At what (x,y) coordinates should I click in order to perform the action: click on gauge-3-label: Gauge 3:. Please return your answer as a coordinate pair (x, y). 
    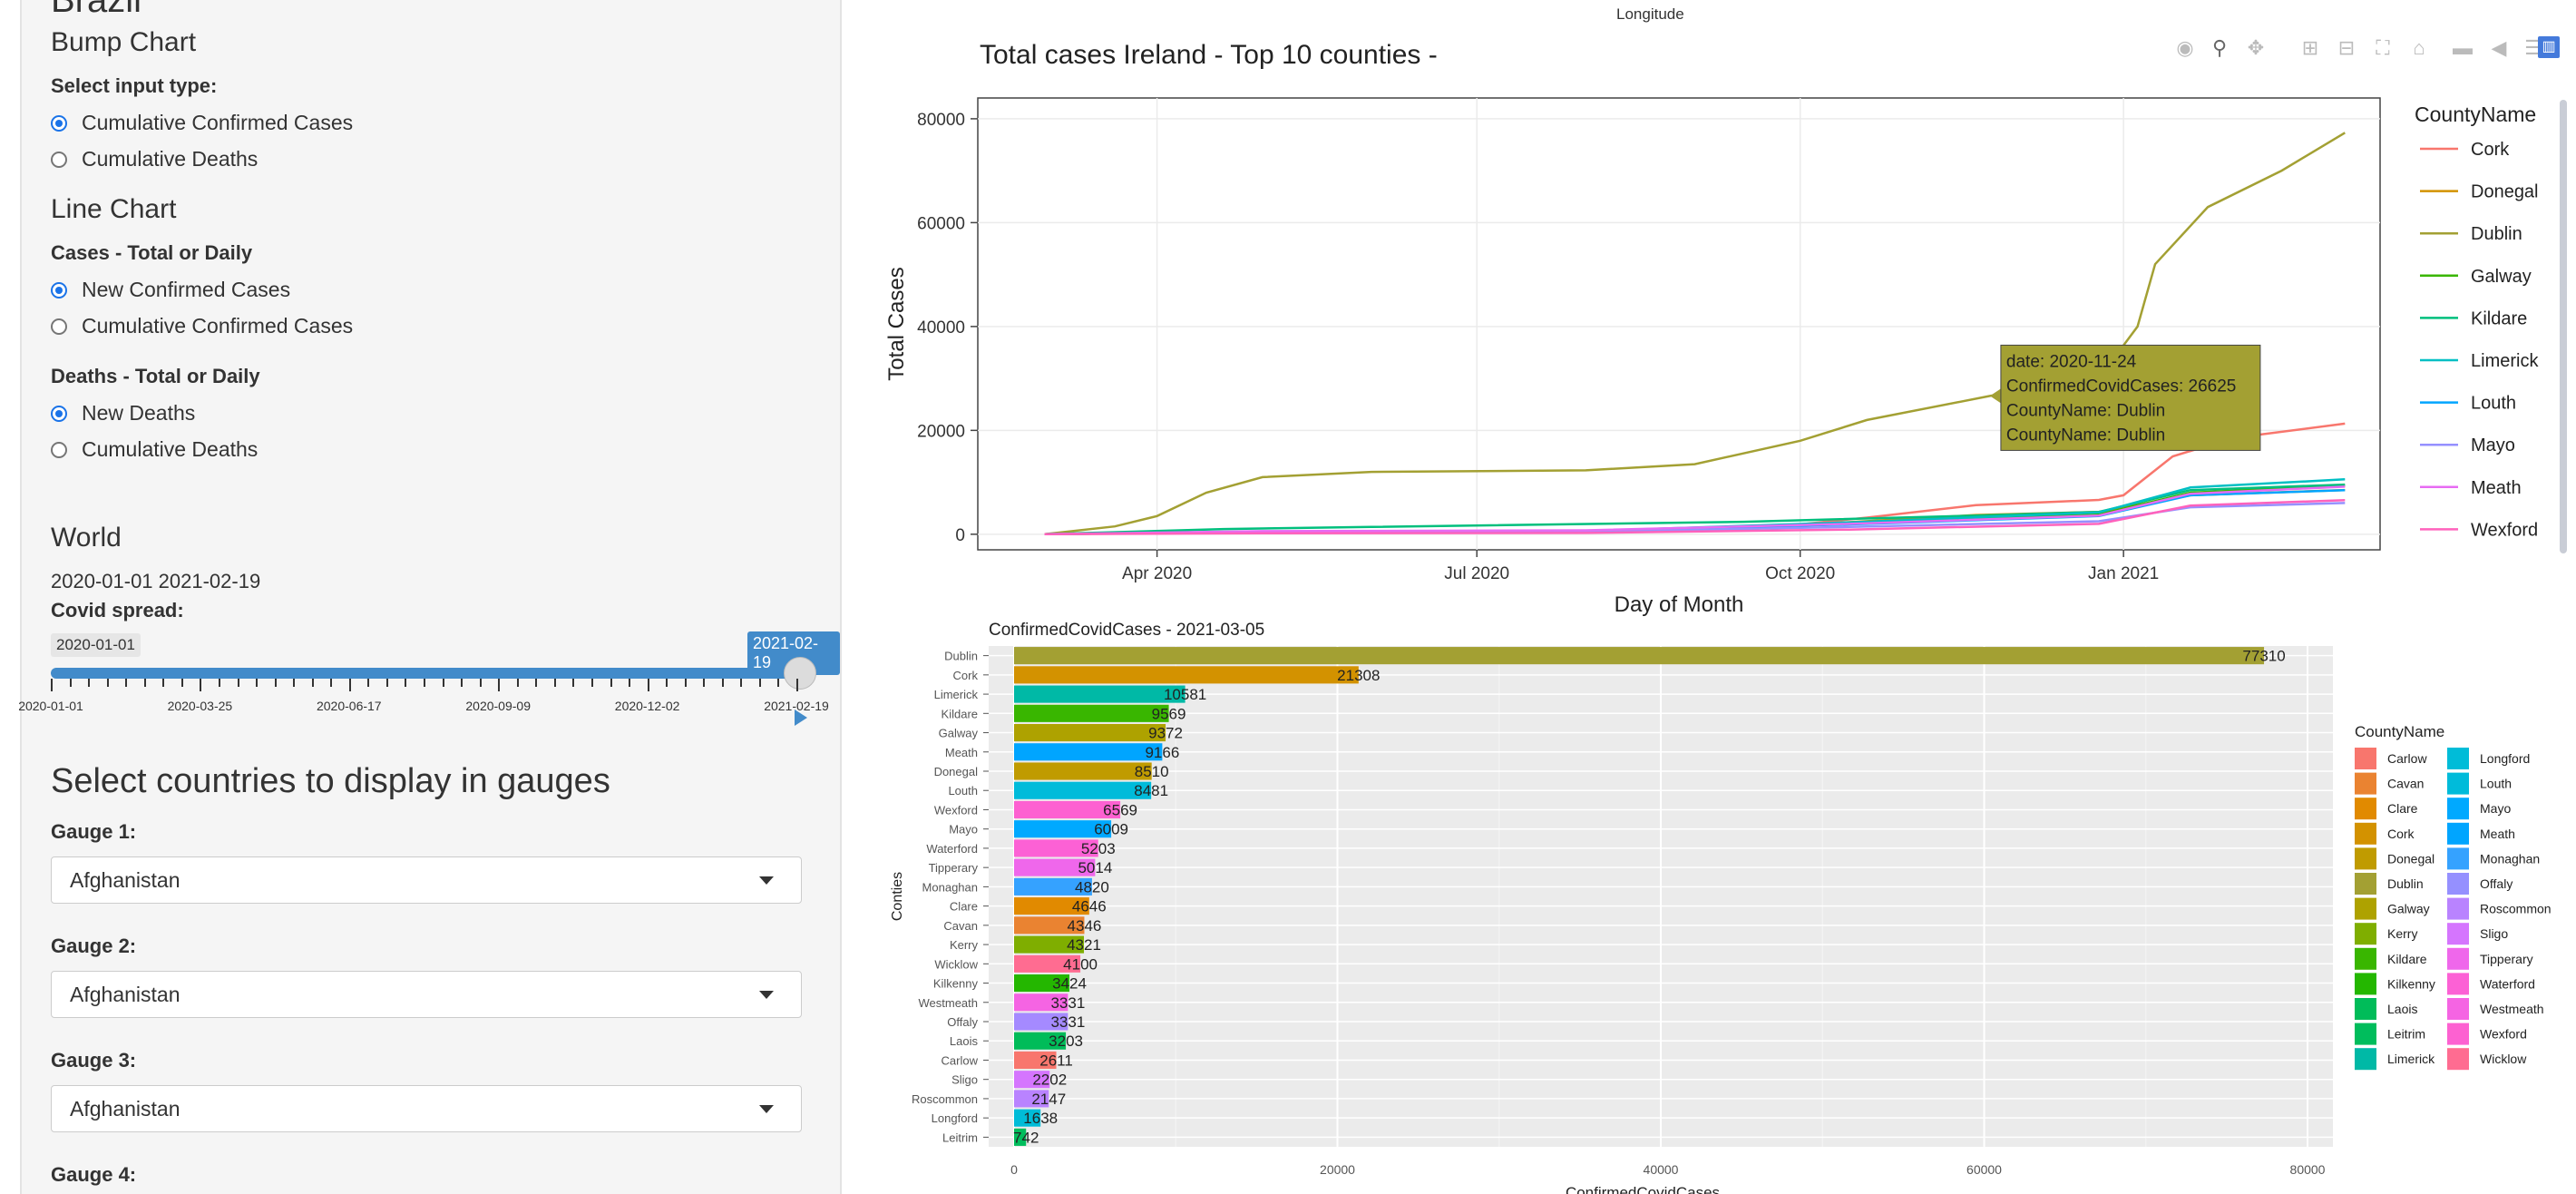
    Looking at the image, I should click on (94, 1060).